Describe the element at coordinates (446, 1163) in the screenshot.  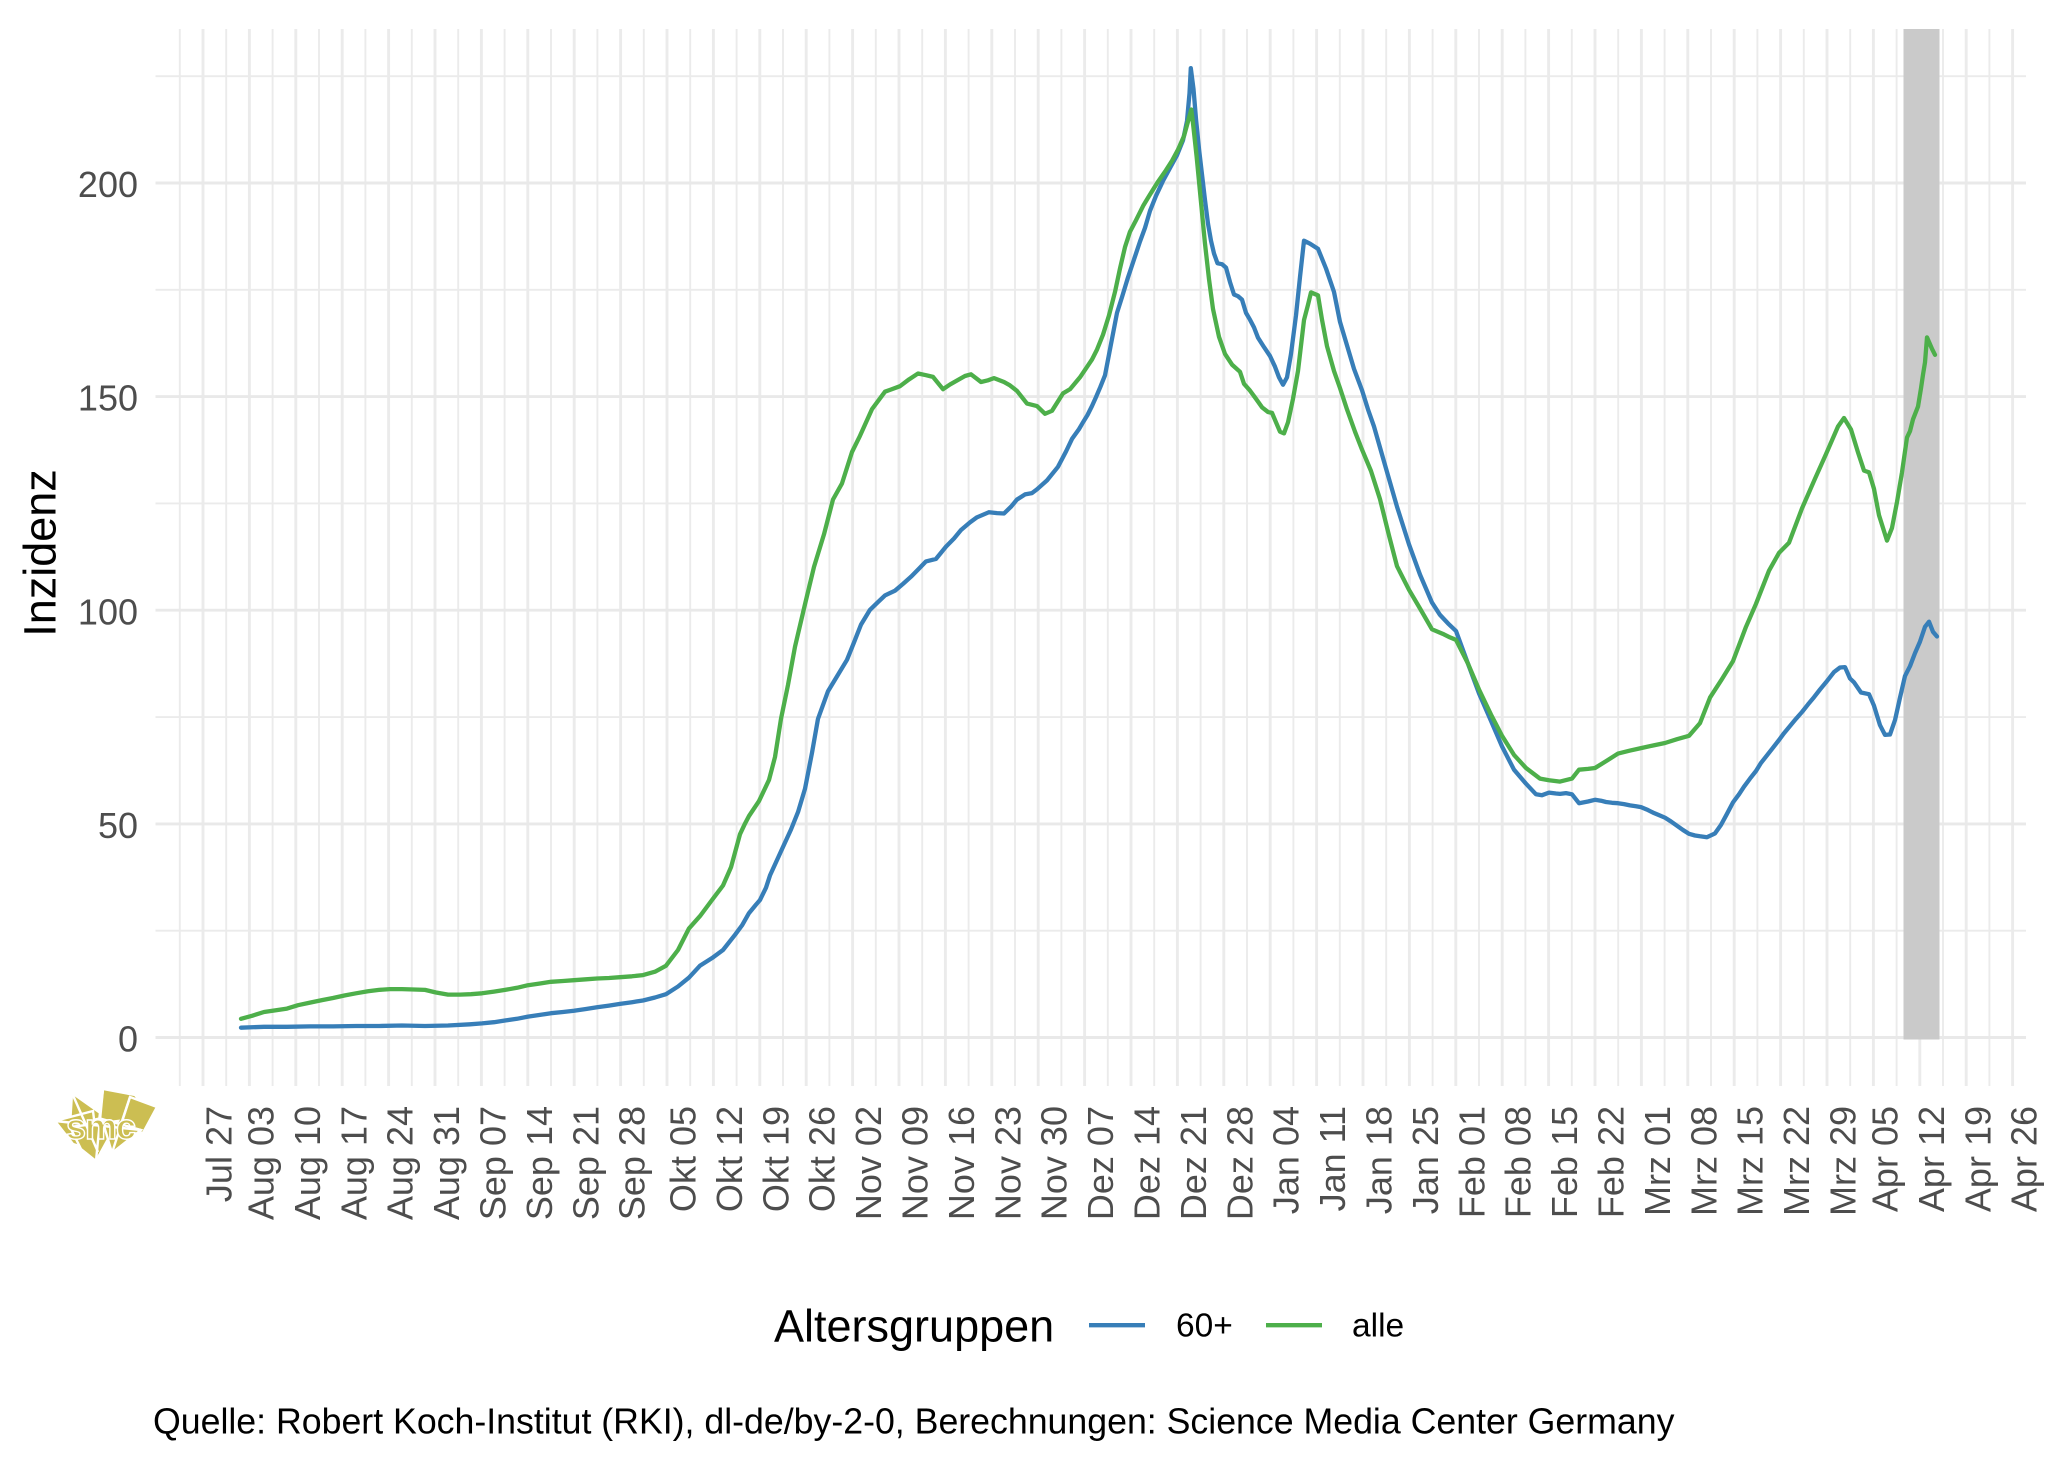
I see `svg-text: Aug 31` at that location.